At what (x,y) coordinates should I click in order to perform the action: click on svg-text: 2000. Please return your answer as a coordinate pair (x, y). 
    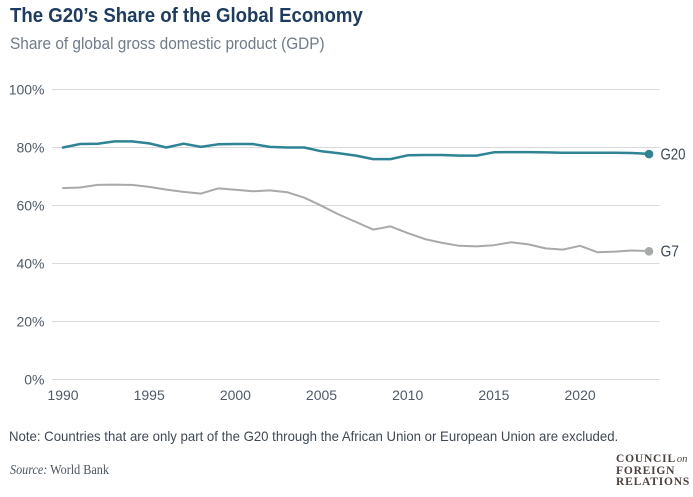
    Looking at the image, I should click on (235, 395).